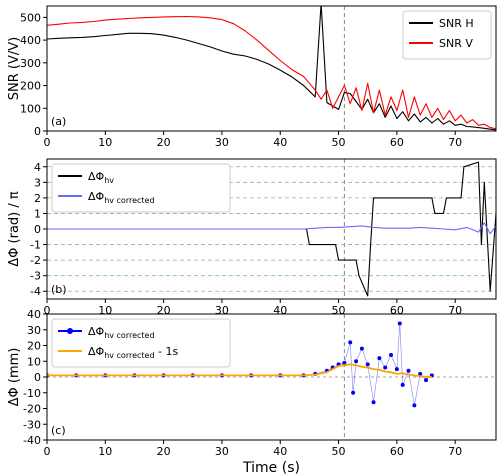 This screenshot has width=500, height=476. I want to click on y-tick-label: 500, so click(30, 17).